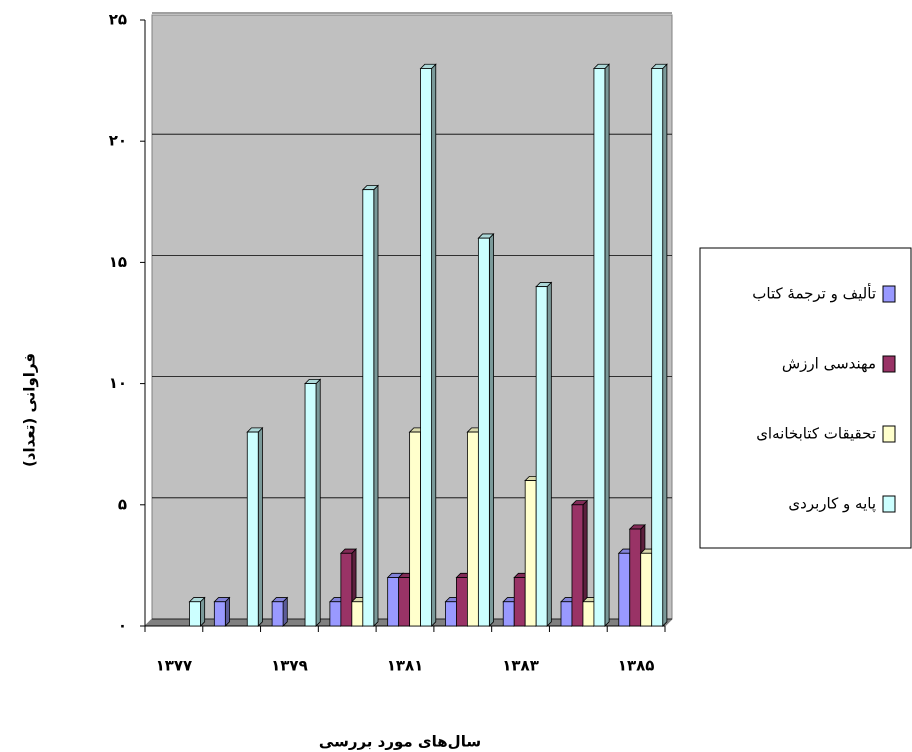  What do you see at coordinates (400, 742) in the screenshot?
I see `x-axis-title: سال‌های مورد بررسی` at bounding box center [400, 742].